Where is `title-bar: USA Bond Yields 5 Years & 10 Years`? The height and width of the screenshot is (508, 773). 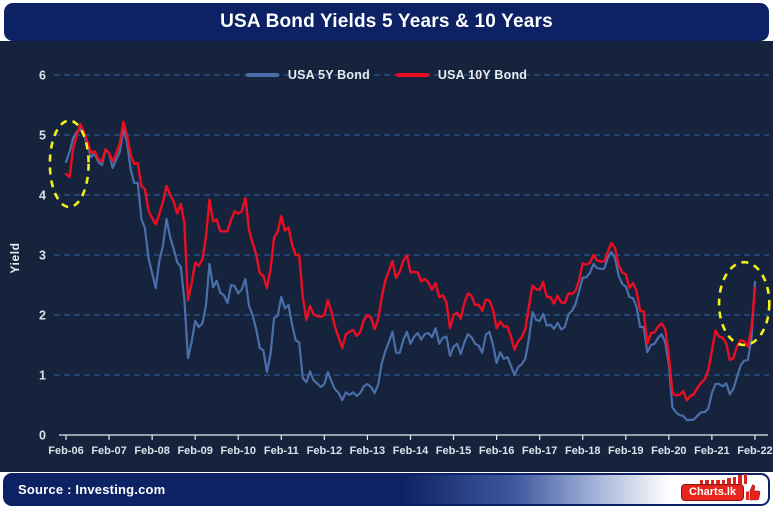
title-bar: USA Bond Yields 5 Years & 10 Years is located at coordinates (386, 22).